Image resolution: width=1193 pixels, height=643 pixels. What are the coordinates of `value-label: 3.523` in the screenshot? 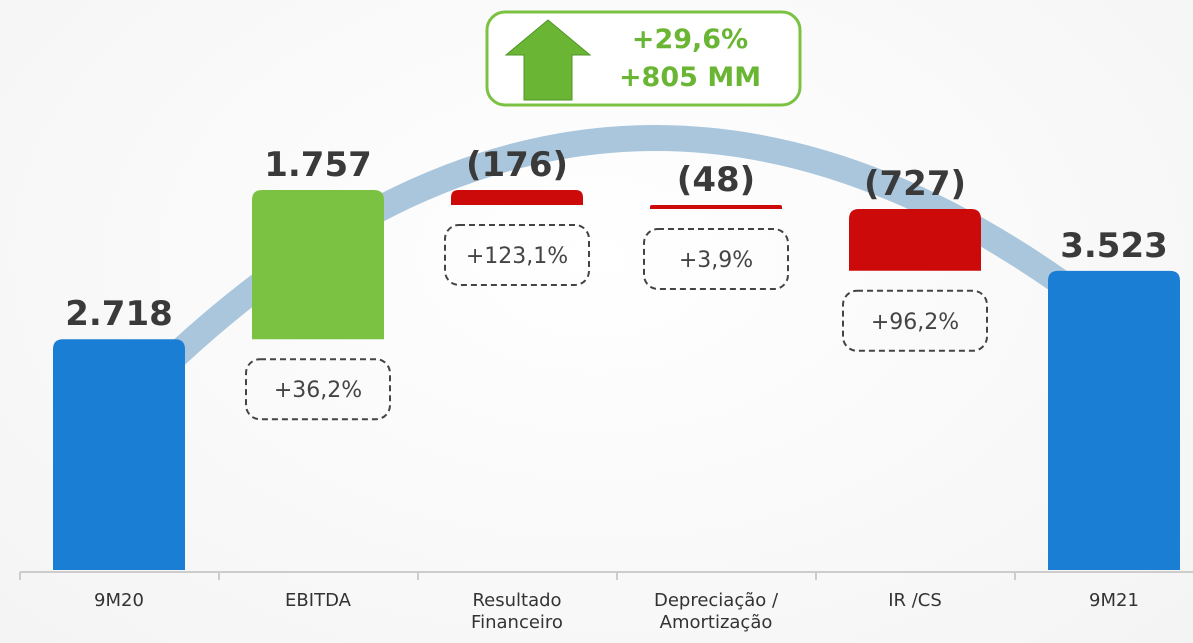 It's located at (1114, 246).